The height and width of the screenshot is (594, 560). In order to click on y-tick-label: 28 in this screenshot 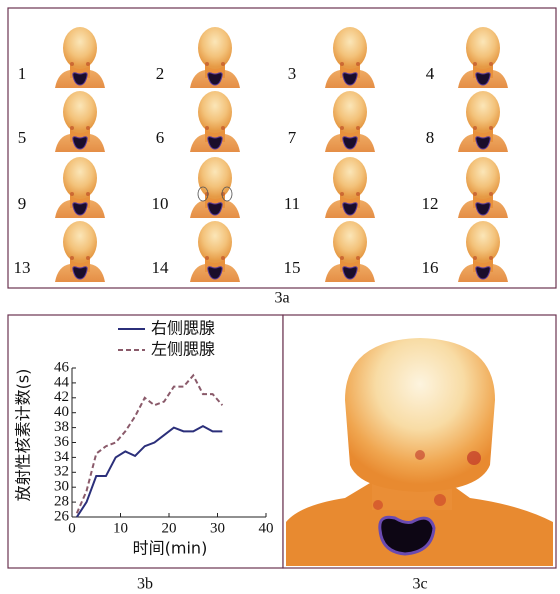, I will do `click(61, 502)`.